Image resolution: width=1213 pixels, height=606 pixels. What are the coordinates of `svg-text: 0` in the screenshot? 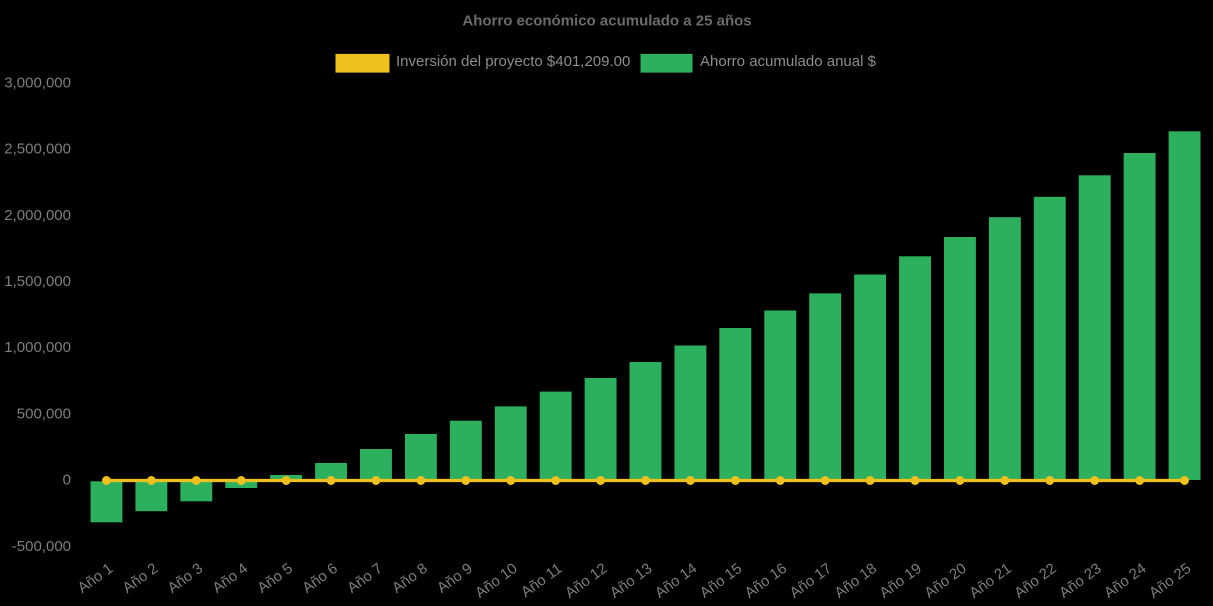 It's located at (67, 480).